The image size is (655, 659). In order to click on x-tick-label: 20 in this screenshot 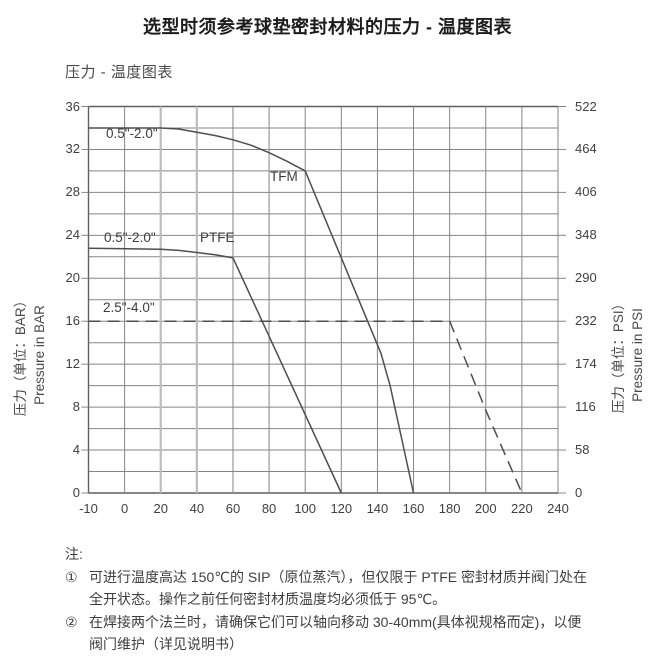, I will do `click(160, 508)`.